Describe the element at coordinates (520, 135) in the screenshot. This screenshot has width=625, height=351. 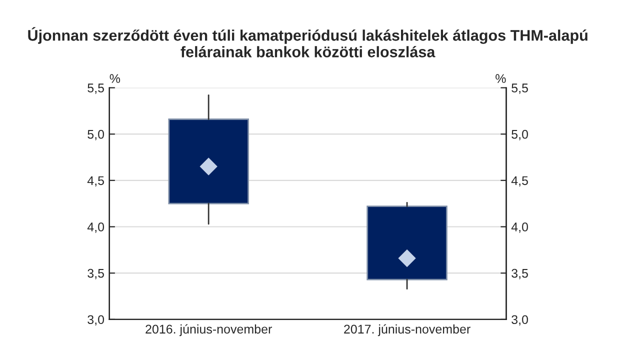
I see `y2-tick-label: 5,0` at that location.